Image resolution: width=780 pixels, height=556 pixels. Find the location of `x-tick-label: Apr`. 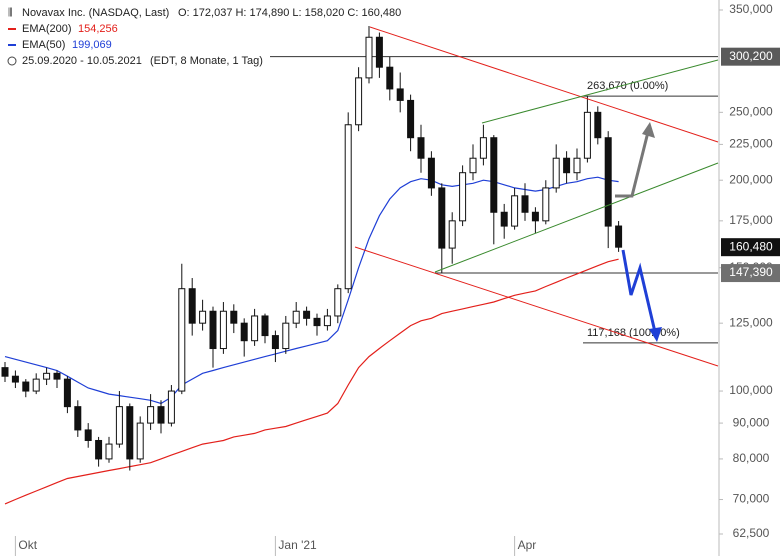

x-tick-label: Apr is located at coordinates (527, 545).